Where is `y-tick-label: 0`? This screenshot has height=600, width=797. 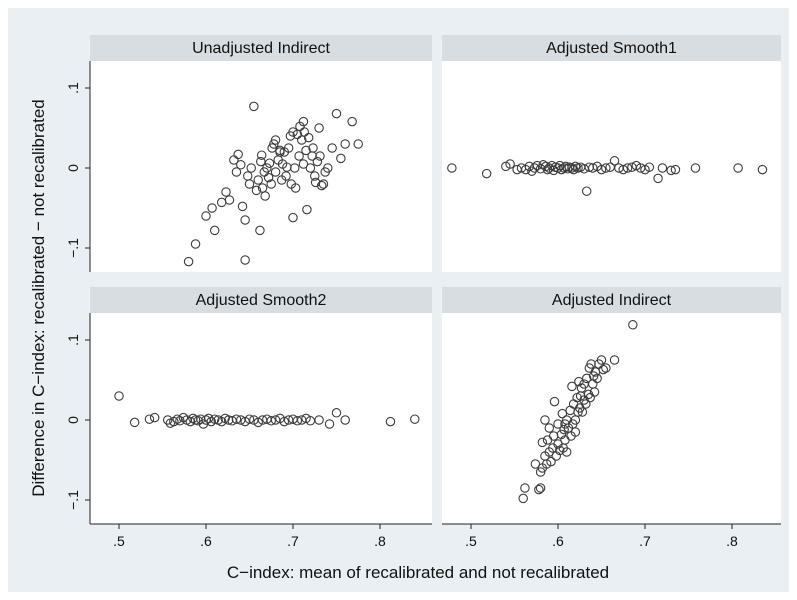 y-tick-label: 0 is located at coordinates (73, 168).